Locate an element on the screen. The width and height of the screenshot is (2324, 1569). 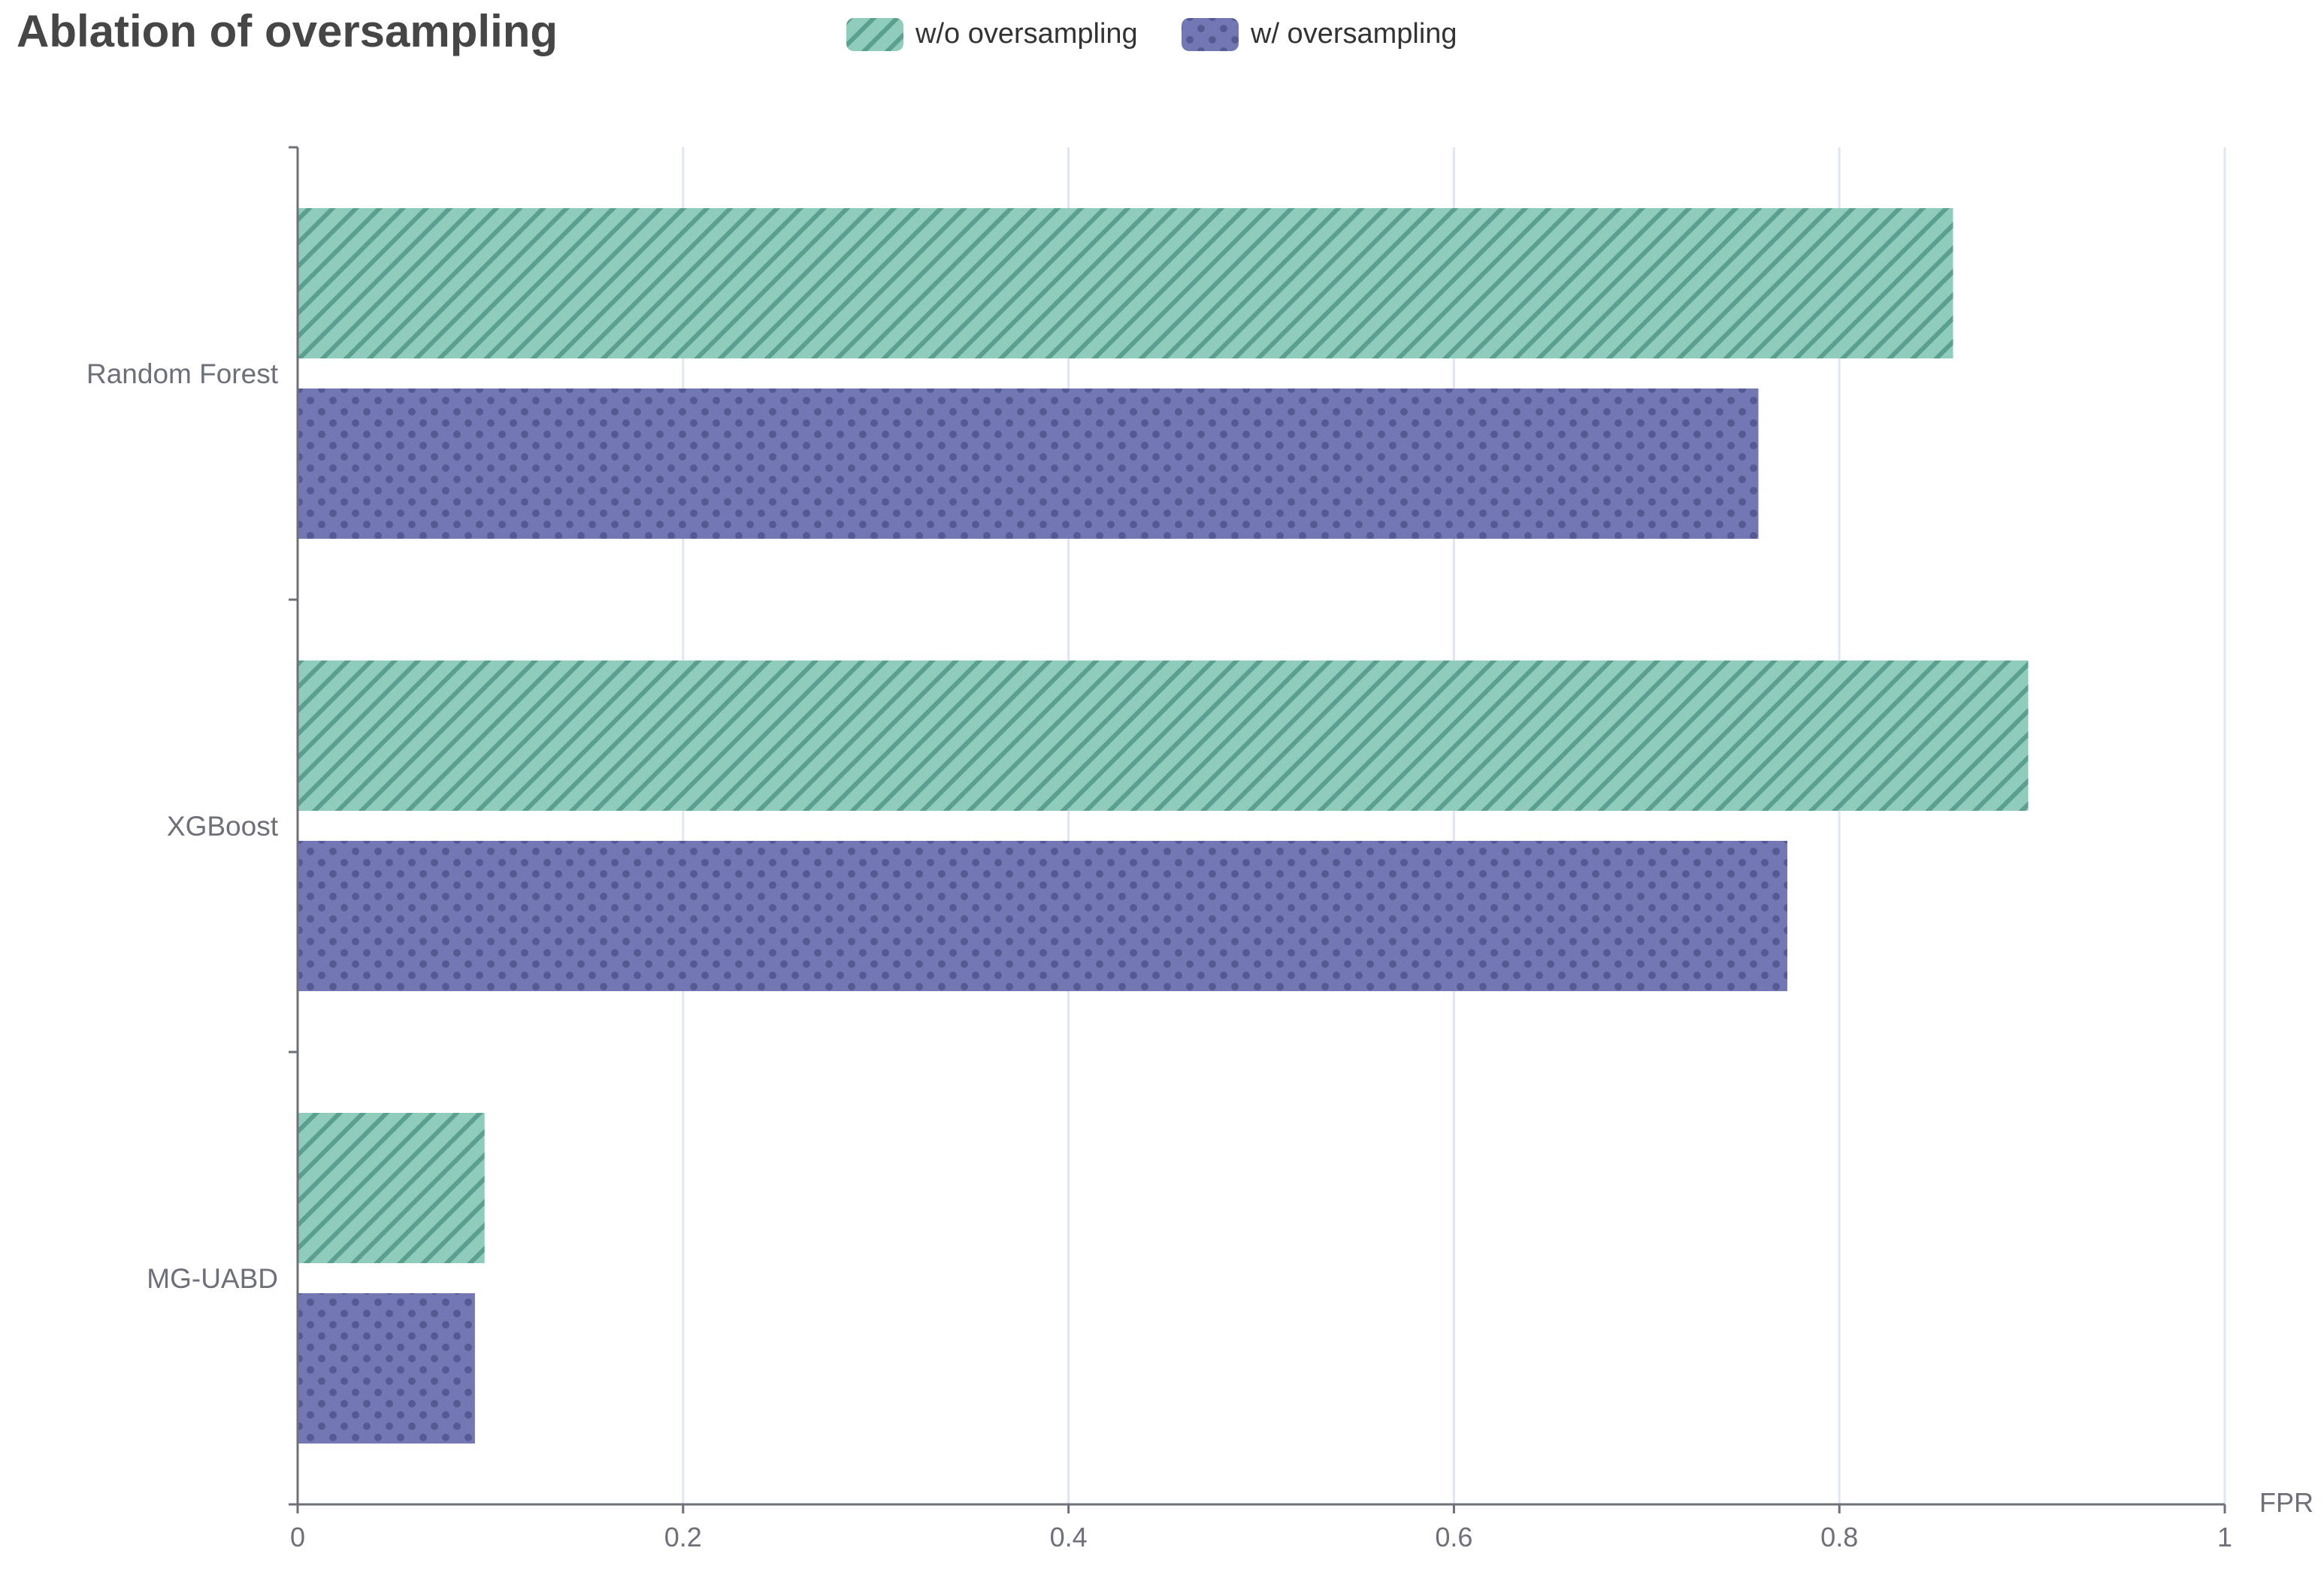
category-label-0: Random Forest is located at coordinates (182, 373).